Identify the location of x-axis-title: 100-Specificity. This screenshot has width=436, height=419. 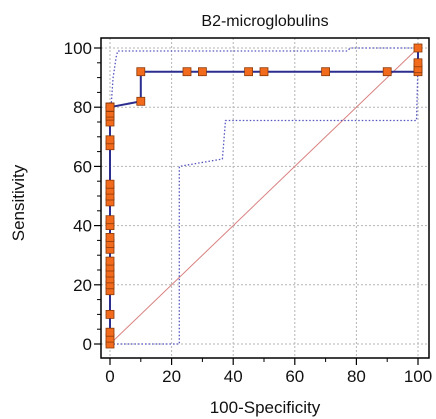
(265, 407).